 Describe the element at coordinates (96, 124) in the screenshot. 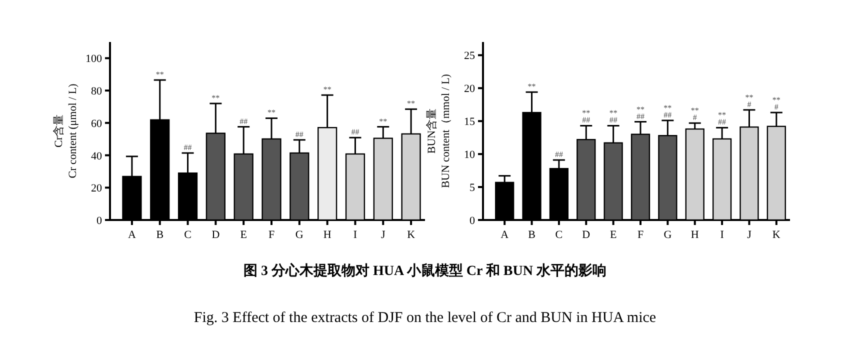

I see `y-tick-label: 60` at that location.